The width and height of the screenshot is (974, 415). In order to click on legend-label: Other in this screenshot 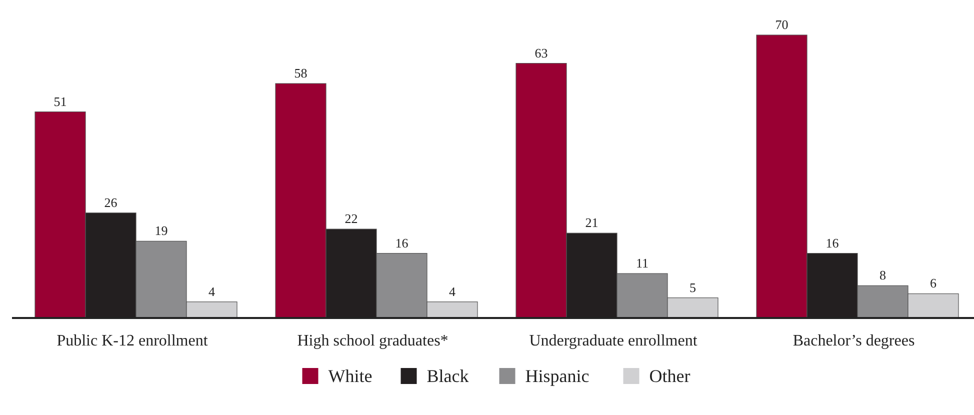, I will do `click(669, 376)`.